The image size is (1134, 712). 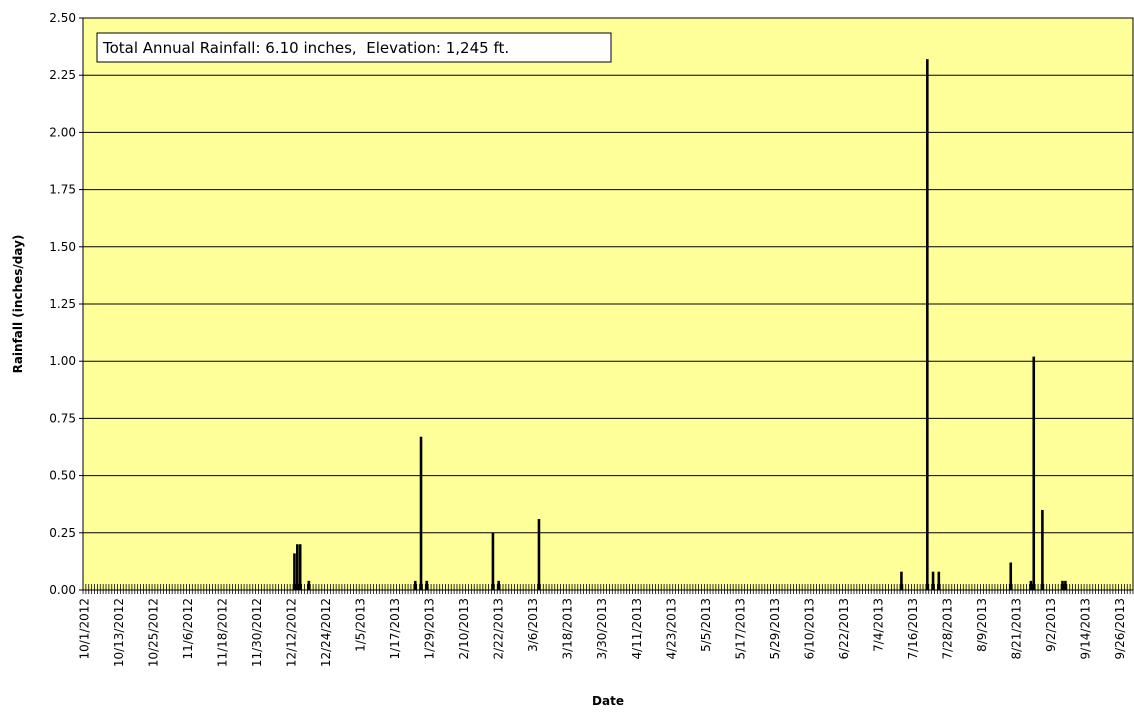 What do you see at coordinates (706, 625) in the screenshot?
I see `x-tick-label: 5/5/2013` at bounding box center [706, 625].